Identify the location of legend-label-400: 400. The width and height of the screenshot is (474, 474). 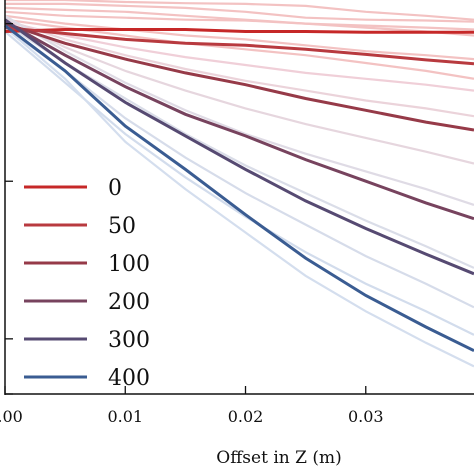
(129, 378).